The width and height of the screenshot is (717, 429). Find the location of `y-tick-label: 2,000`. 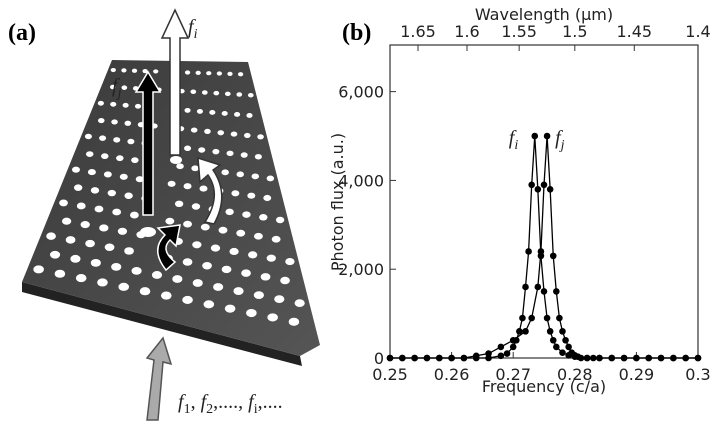

y-tick-label: 2,000 is located at coordinates (361, 269).